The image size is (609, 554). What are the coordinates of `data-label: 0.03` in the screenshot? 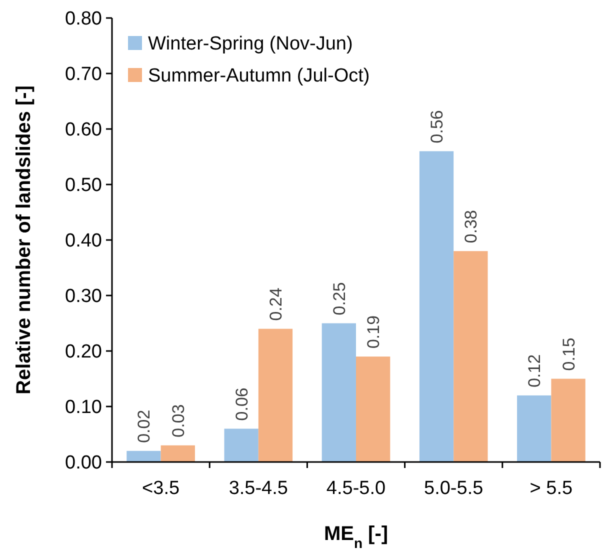 It's located at (178, 421).